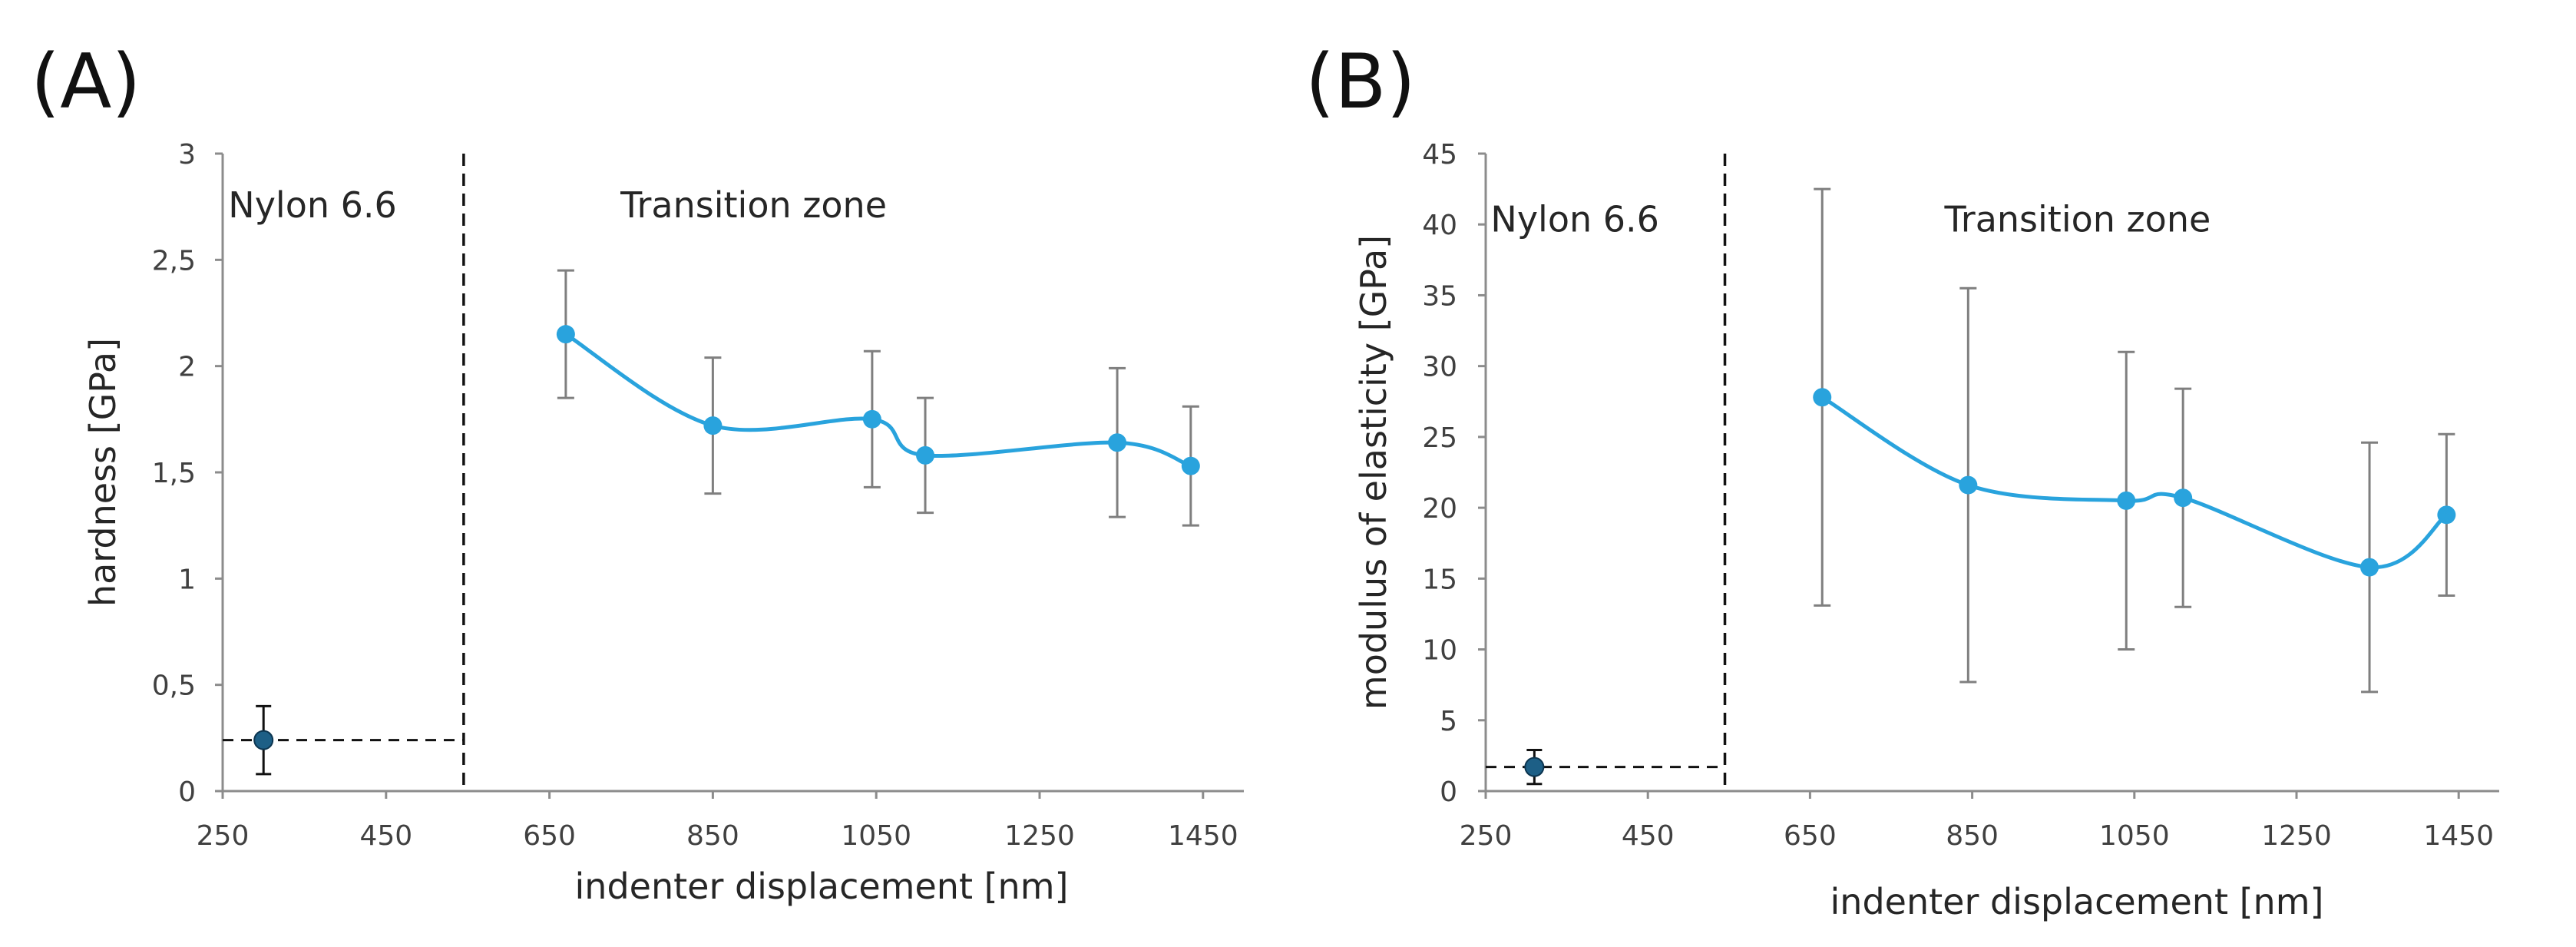  Describe the element at coordinates (1439, 225) in the screenshot. I see `y-tick-label: 40` at that location.